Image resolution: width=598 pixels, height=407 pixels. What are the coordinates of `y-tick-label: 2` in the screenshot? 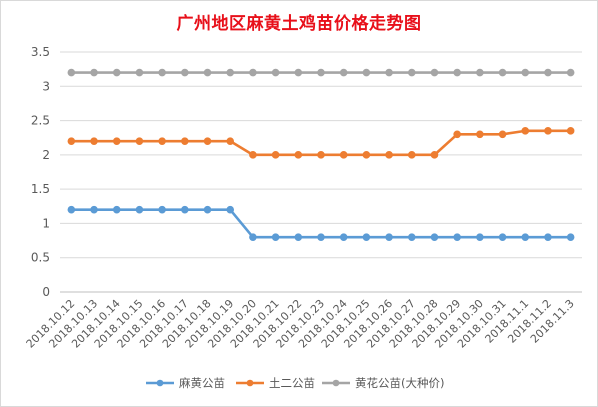 It's located at (46, 155).